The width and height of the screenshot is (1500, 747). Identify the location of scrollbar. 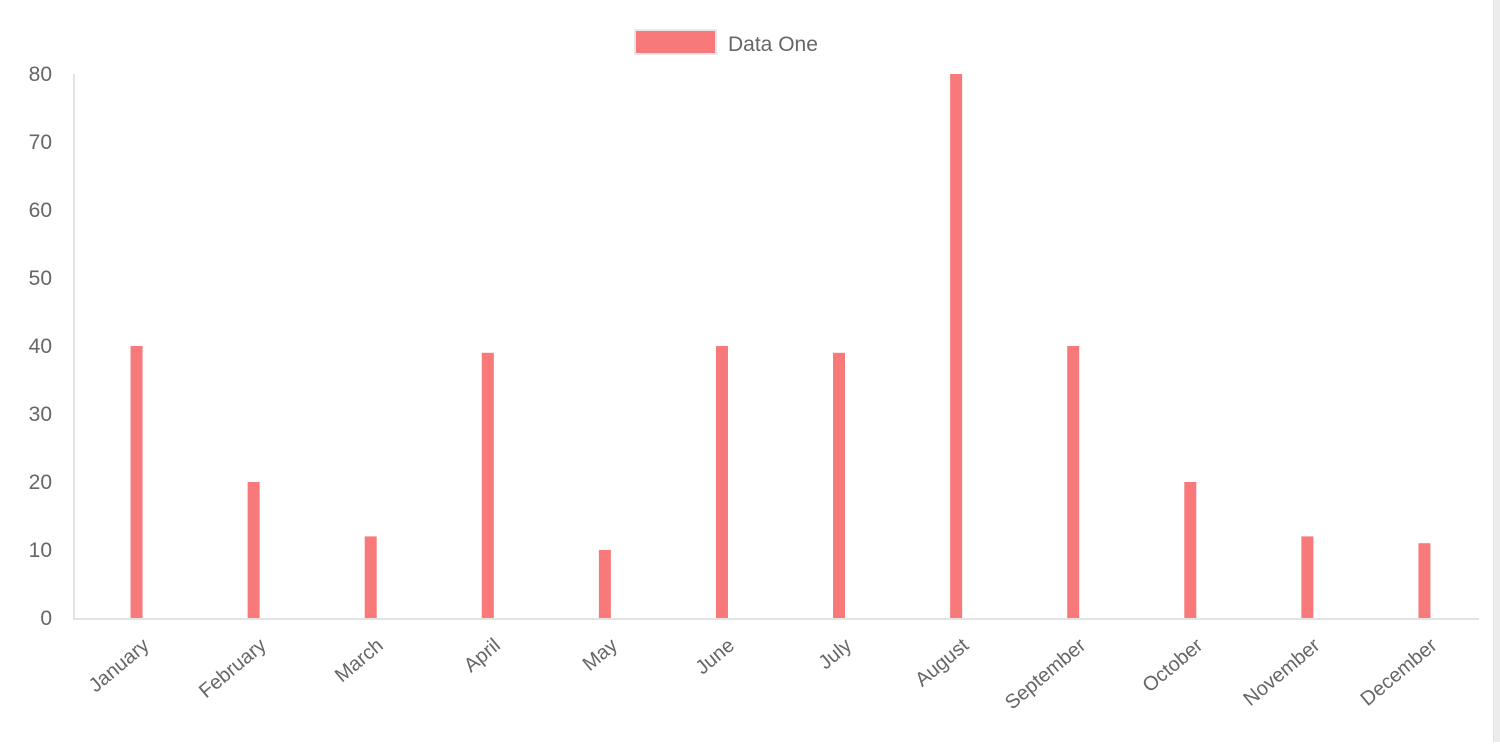
(1496, 371).